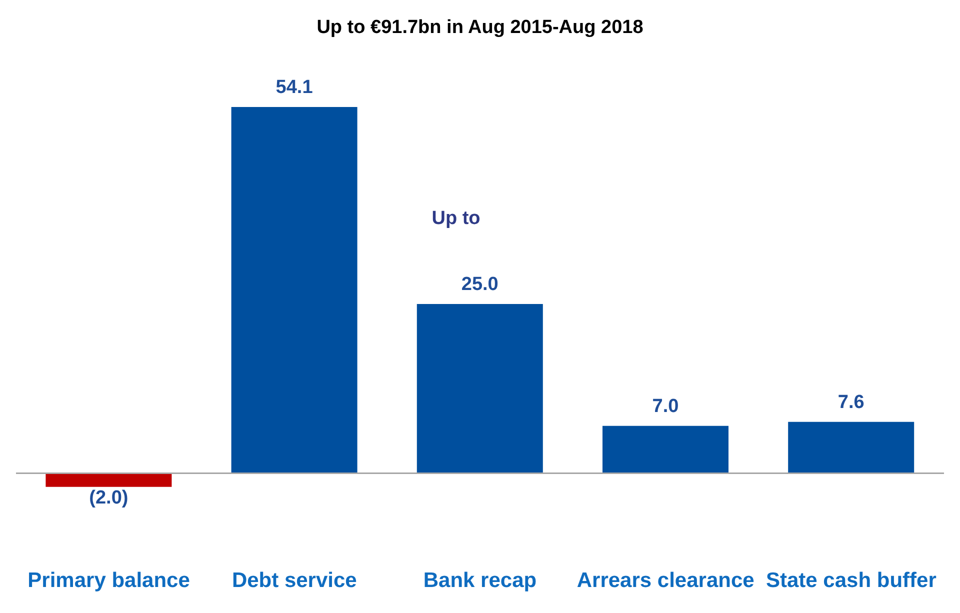 The height and width of the screenshot is (613, 960). I want to click on x-tick-label: Primary balance, so click(109, 580).